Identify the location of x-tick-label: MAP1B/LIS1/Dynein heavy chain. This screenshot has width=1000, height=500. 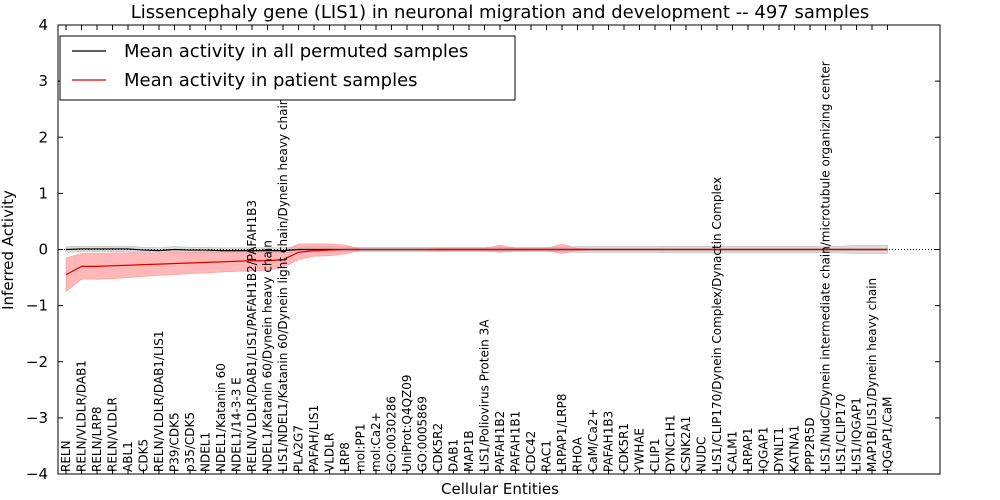
(872, 375).